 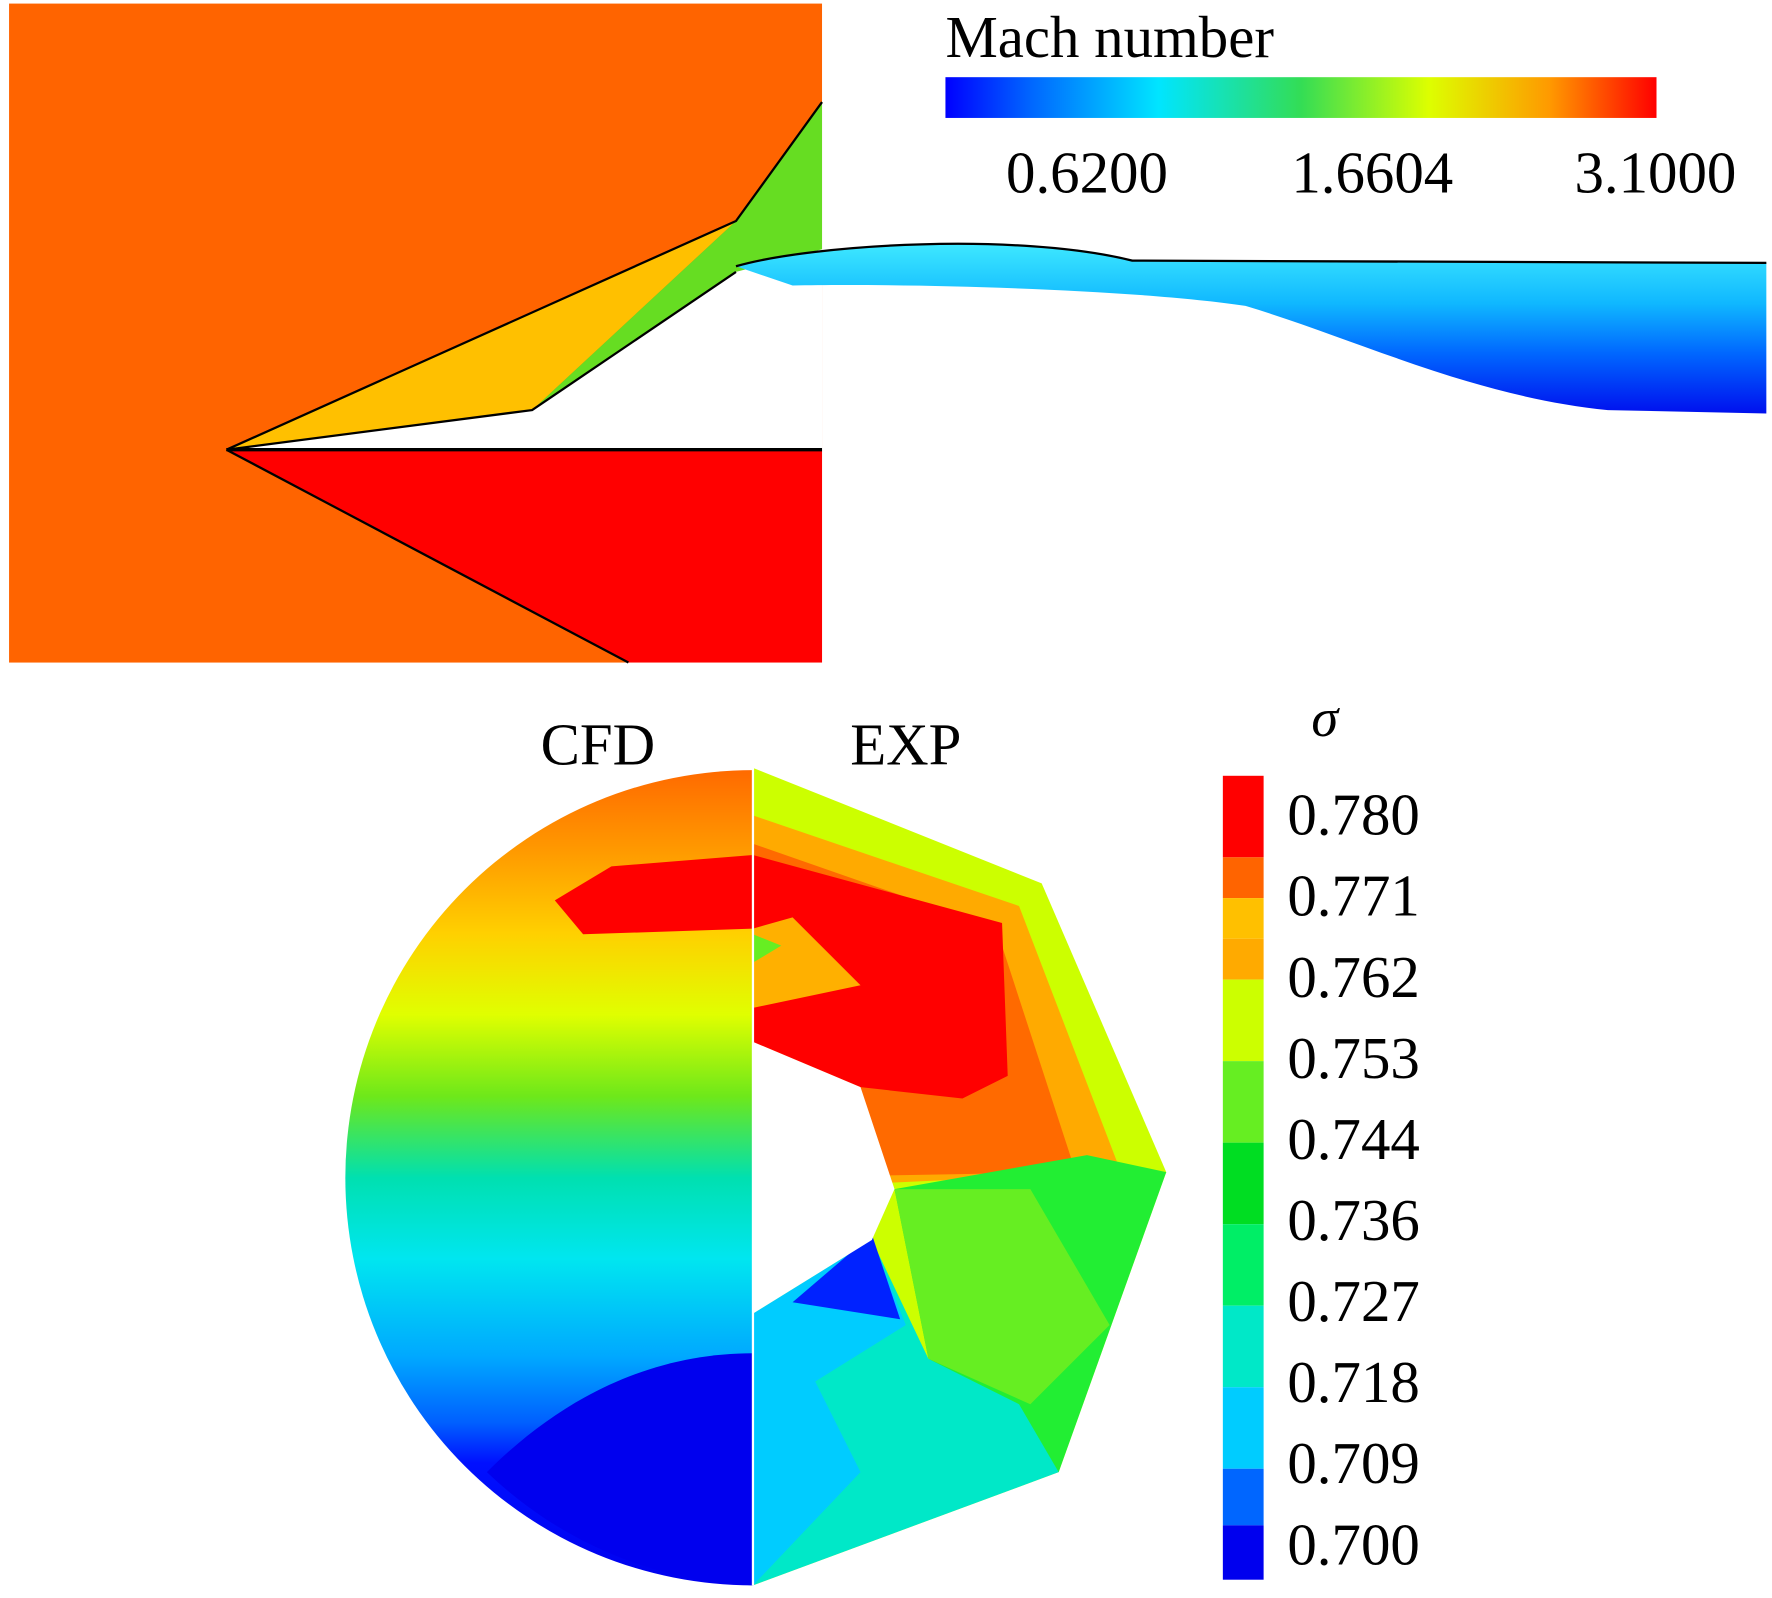 What do you see at coordinates (598, 744) in the screenshot?
I see `panel-label: CFD` at bounding box center [598, 744].